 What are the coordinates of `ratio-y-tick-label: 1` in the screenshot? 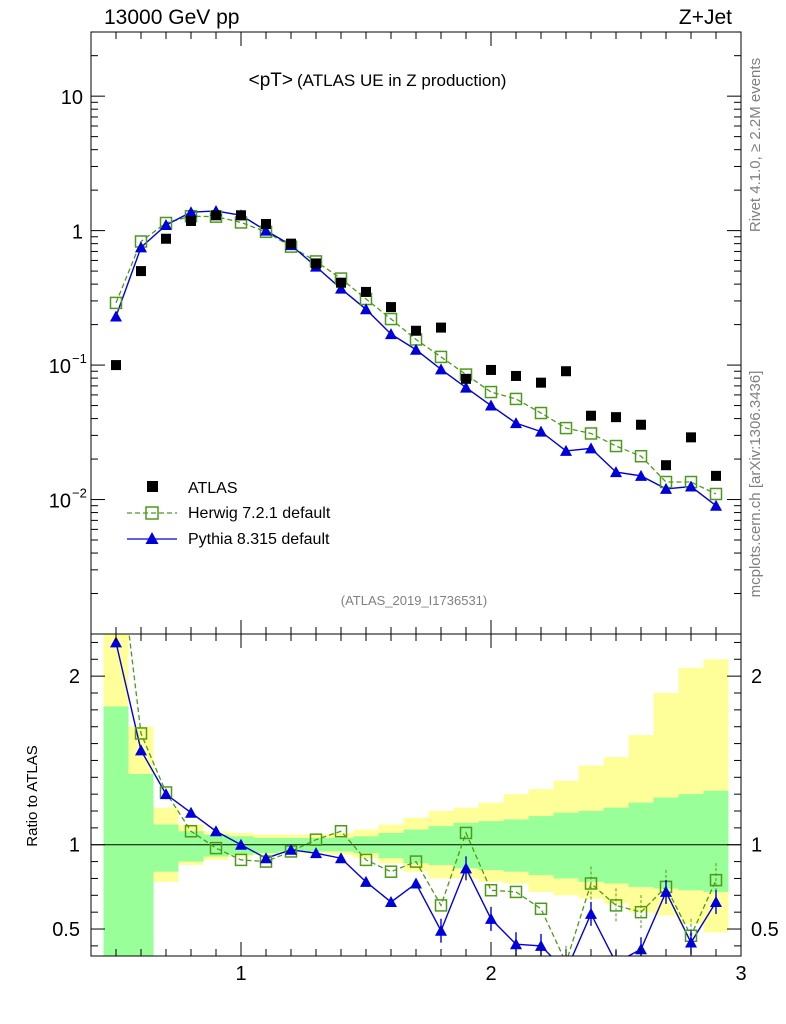 It's located at (74, 846).